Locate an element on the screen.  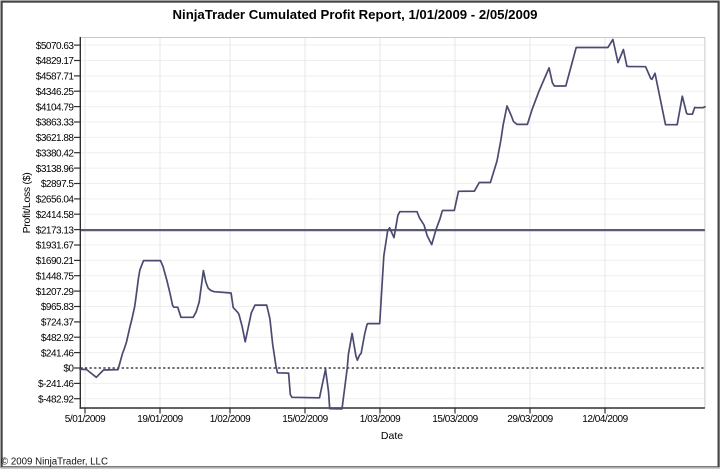
svg-text: 1/02/2009 is located at coordinates (230, 419).